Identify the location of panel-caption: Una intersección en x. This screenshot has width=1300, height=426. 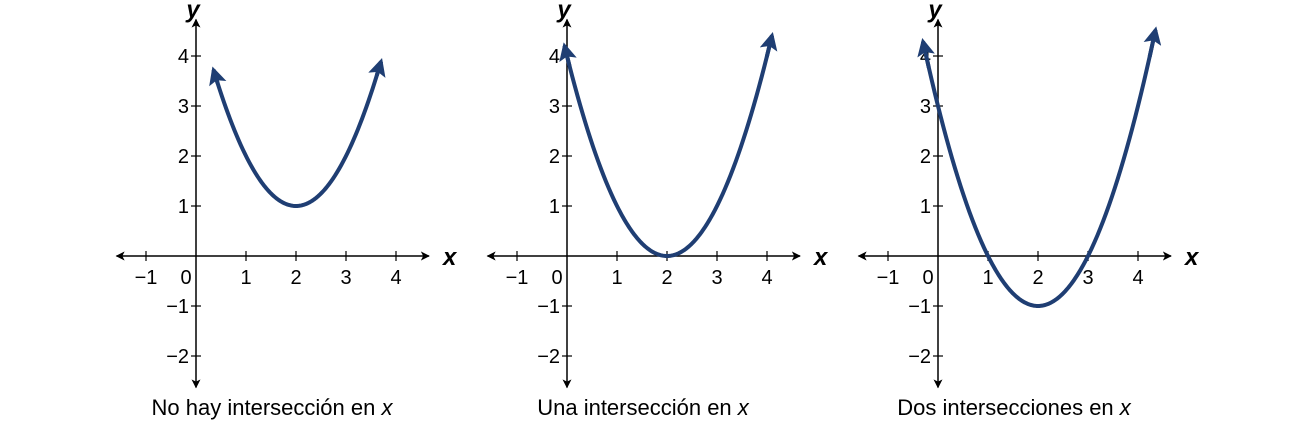
(643, 407).